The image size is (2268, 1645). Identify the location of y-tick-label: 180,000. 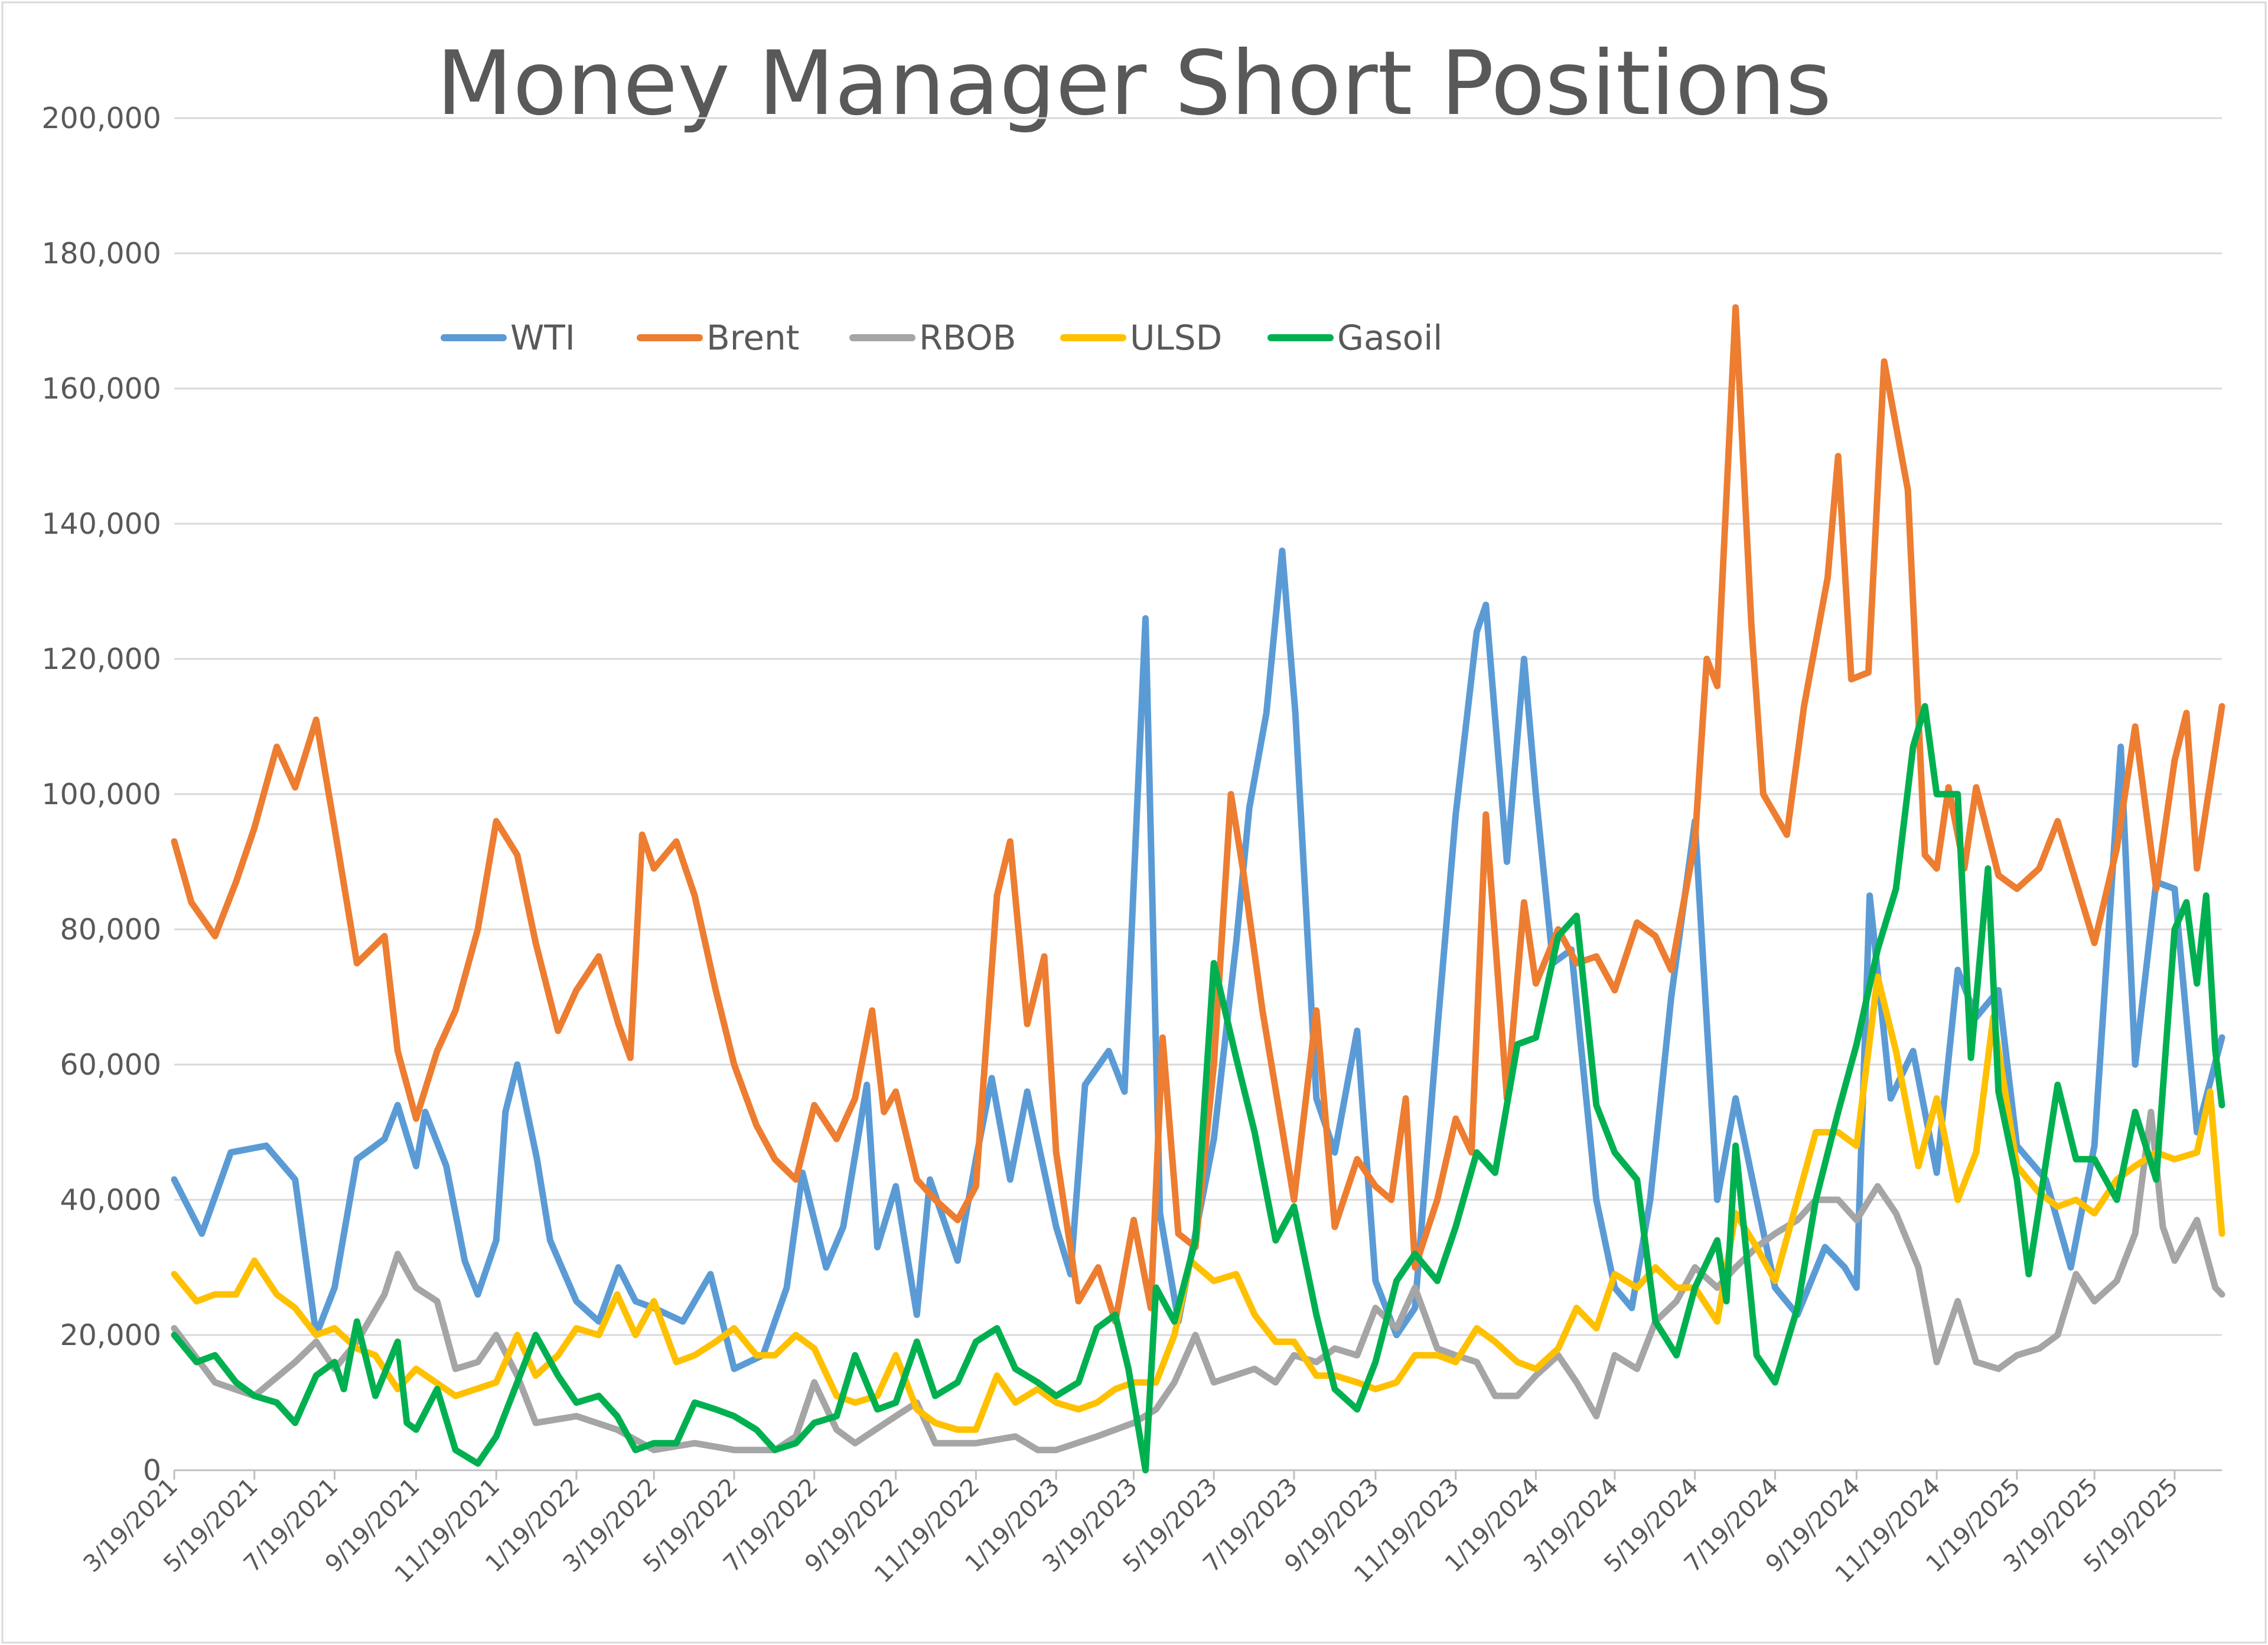
(101, 253).